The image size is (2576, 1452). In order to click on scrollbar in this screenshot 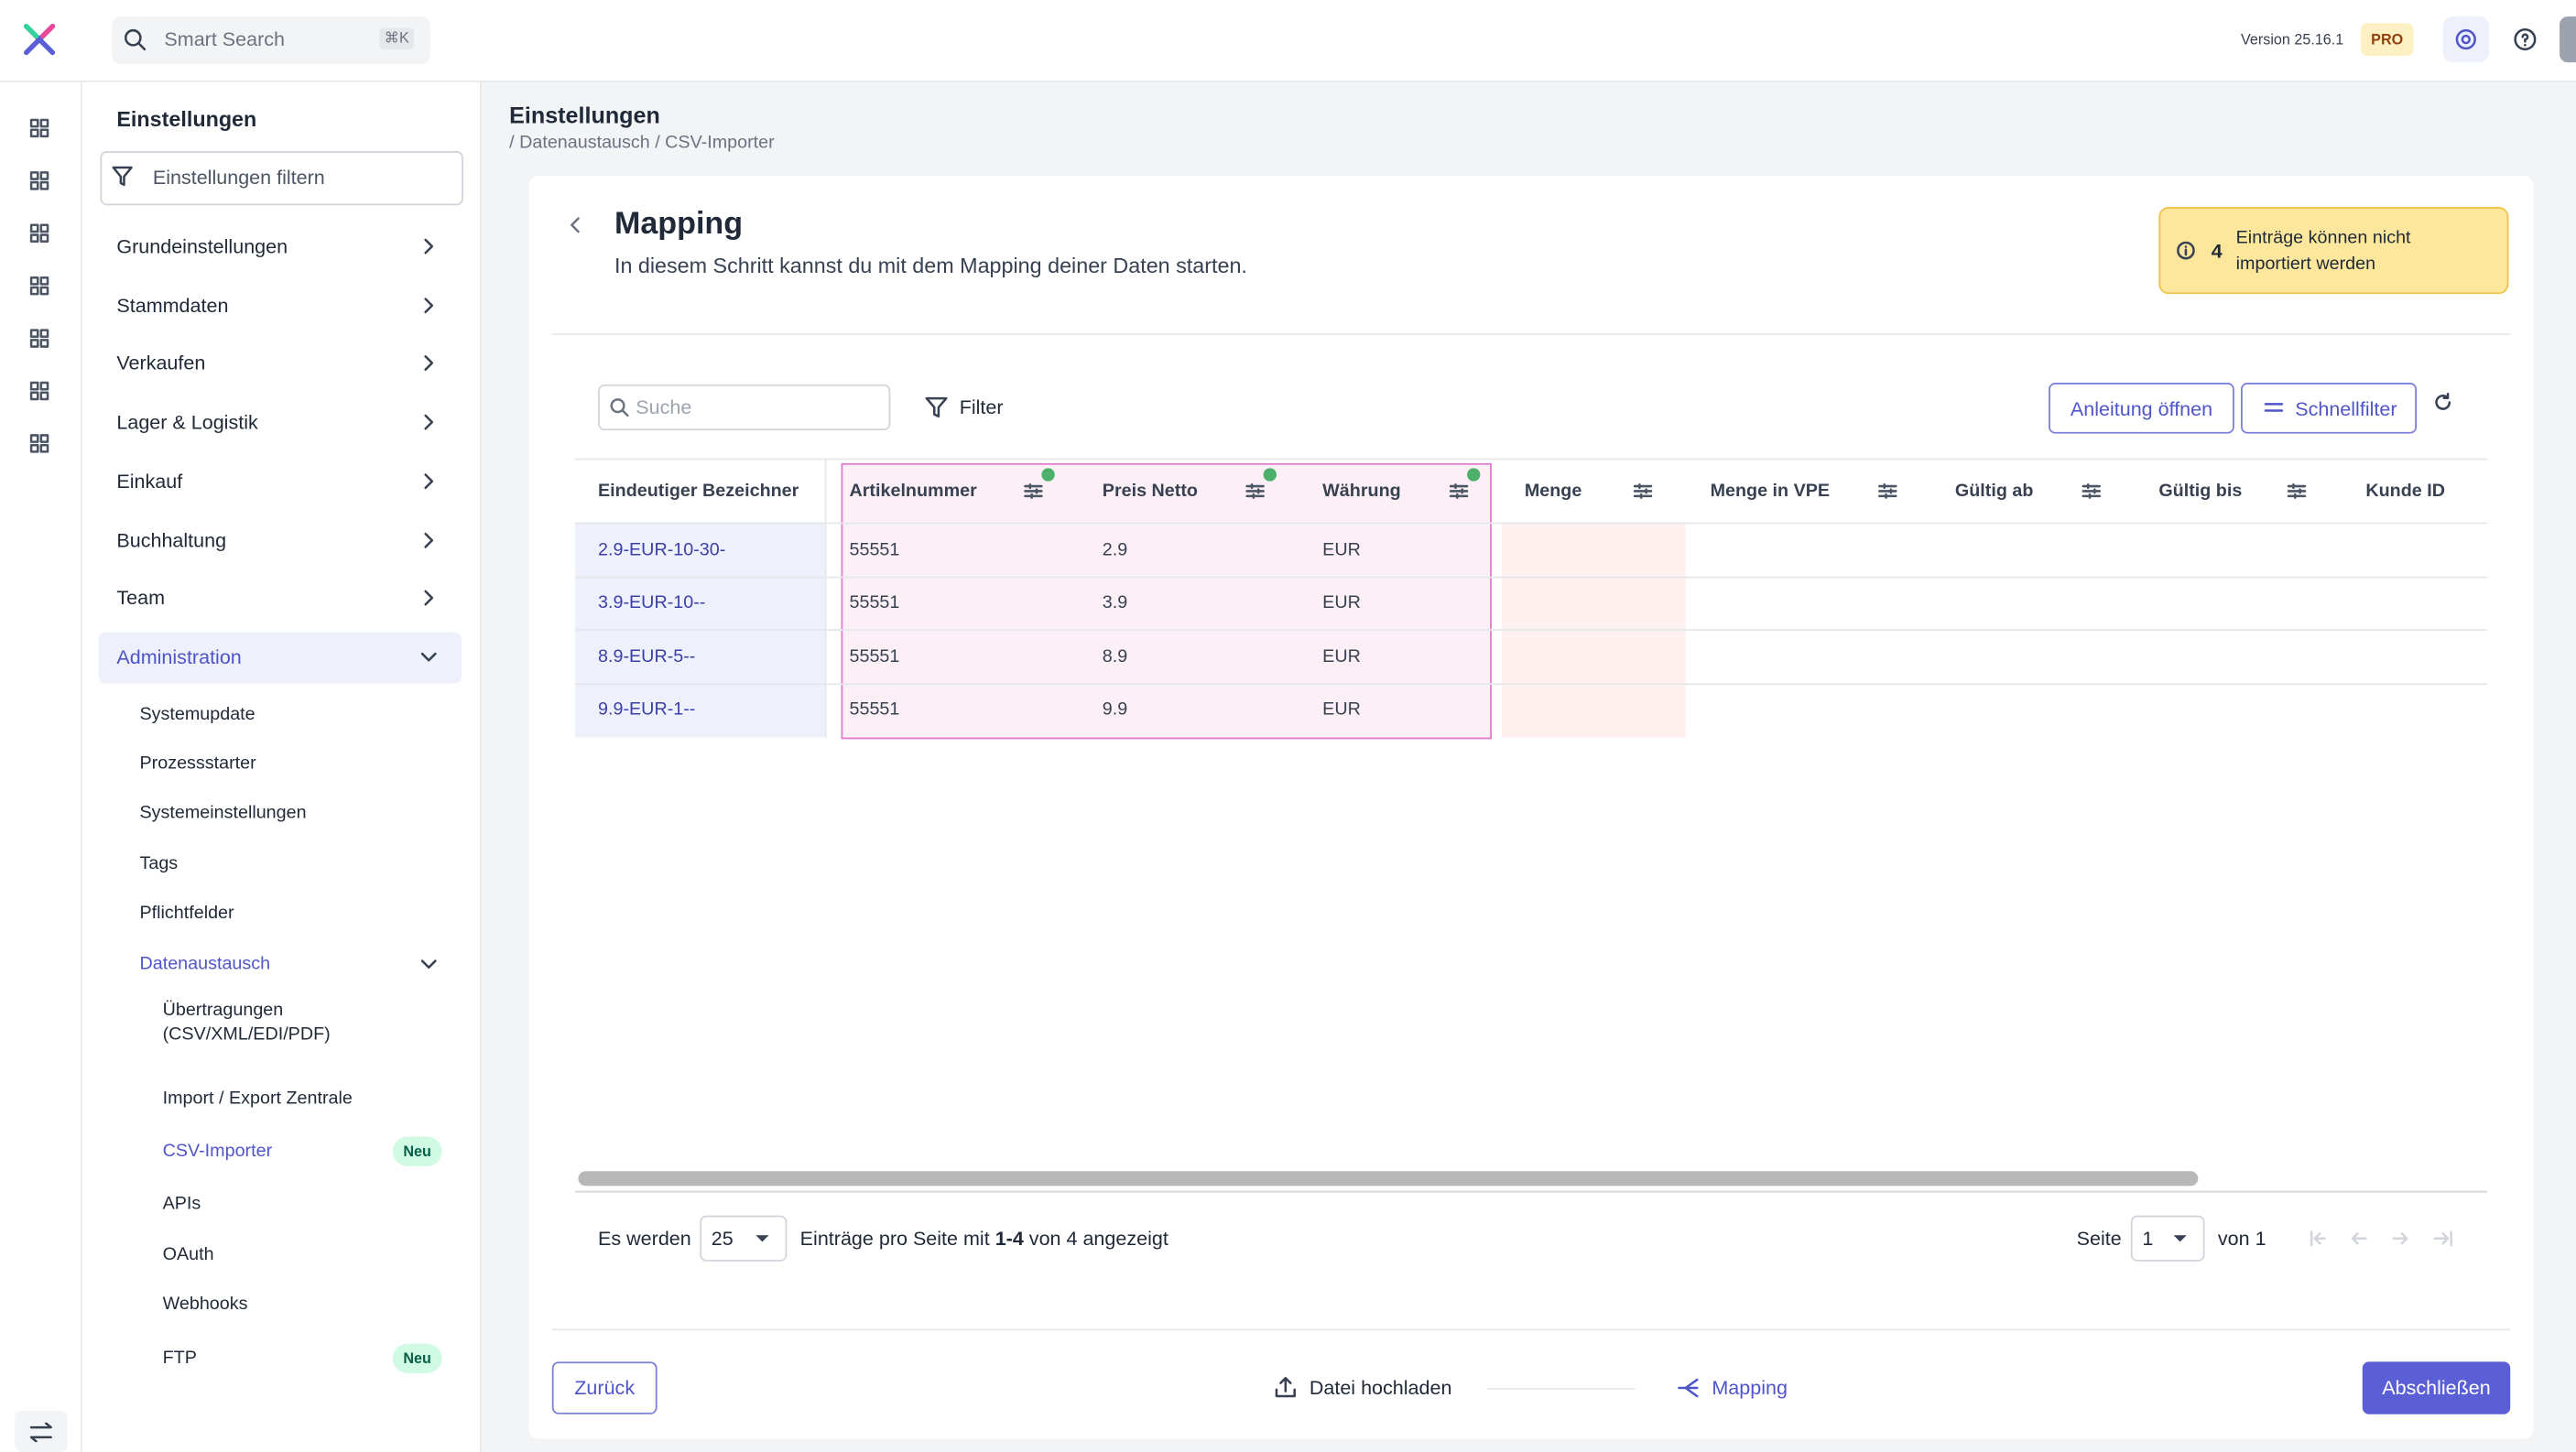, I will do `click(1388, 1179)`.